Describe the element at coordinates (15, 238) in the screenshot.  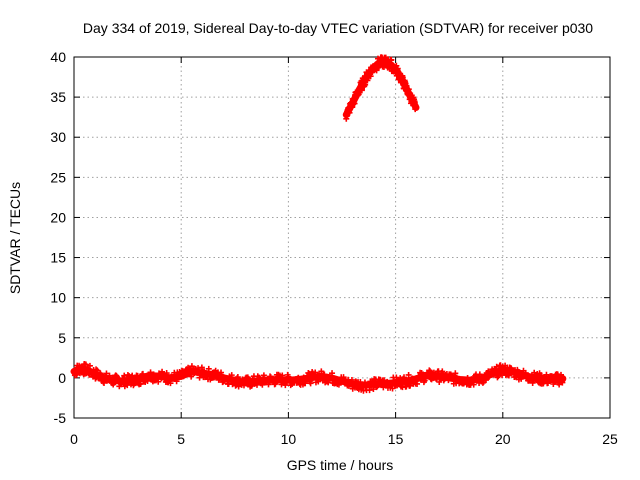
I see `y-axis-label: SDTVAR / TECUs` at that location.